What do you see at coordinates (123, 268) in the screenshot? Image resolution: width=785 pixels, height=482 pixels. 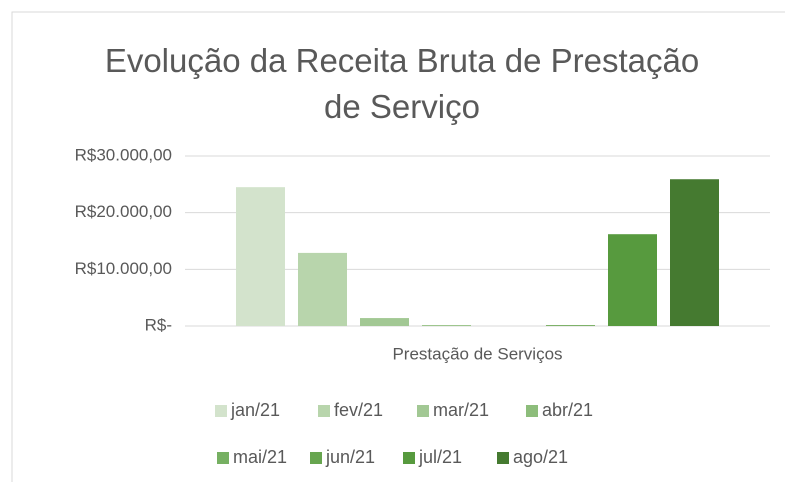 I see `y-tick-label: R$10.000,00` at bounding box center [123, 268].